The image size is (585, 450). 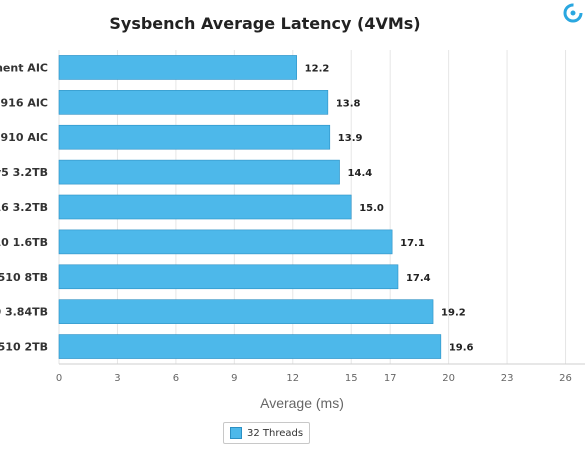 What do you see at coordinates (24, 242) in the screenshot?
I see `category-label: 510 1.6TB` at bounding box center [24, 242].